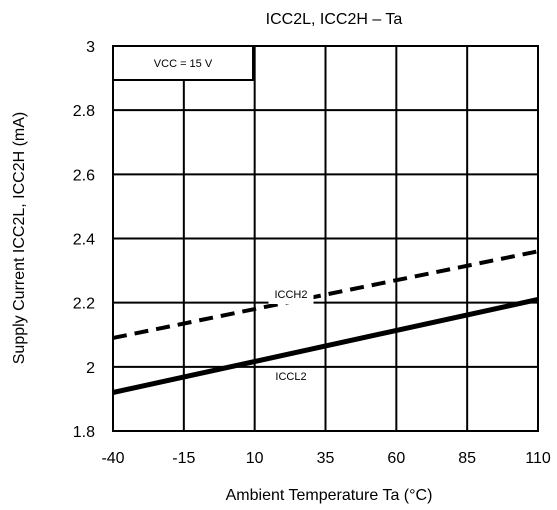 The width and height of the screenshot is (557, 510). What do you see at coordinates (325, 346) in the screenshot?
I see `series-line-iccl2` at bounding box center [325, 346].